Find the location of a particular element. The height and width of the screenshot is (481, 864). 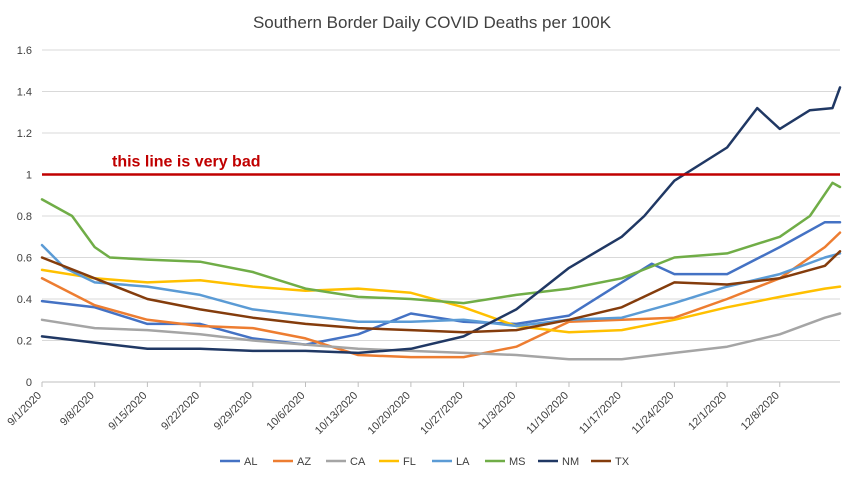

y-tick-label: 1 is located at coordinates (29, 176).